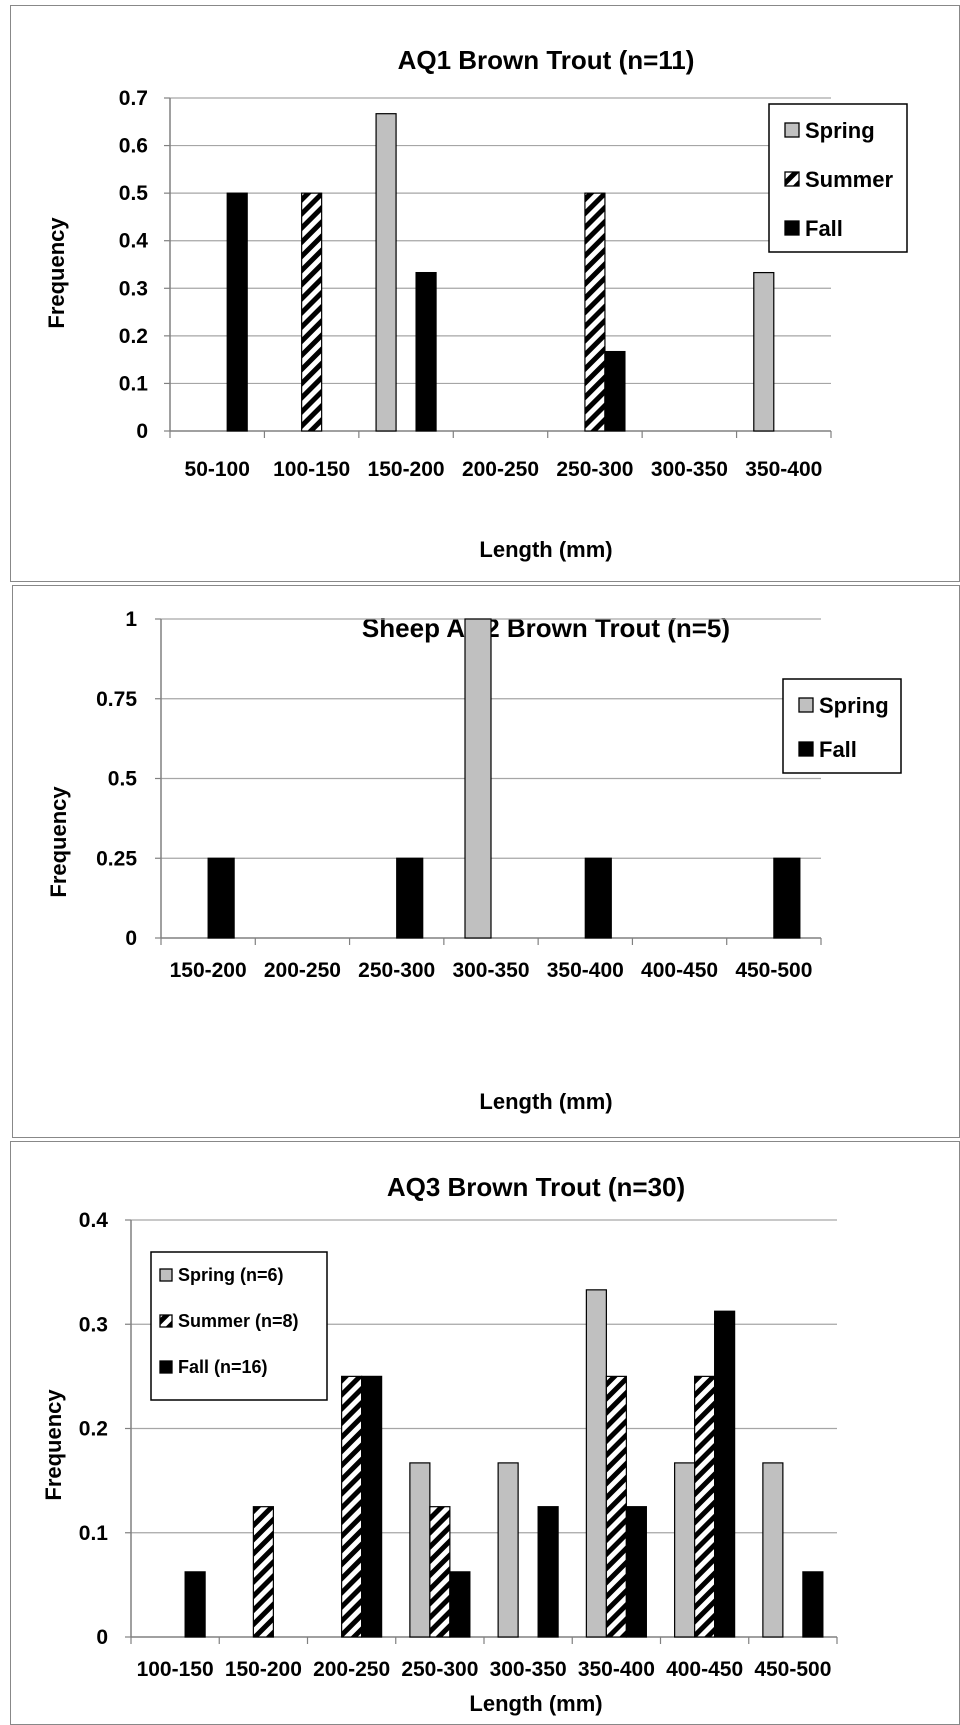 The height and width of the screenshot is (1725, 960). What do you see at coordinates (116, 858) in the screenshot?
I see `y-tick-label: 0.25` at bounding box center [116, 858].